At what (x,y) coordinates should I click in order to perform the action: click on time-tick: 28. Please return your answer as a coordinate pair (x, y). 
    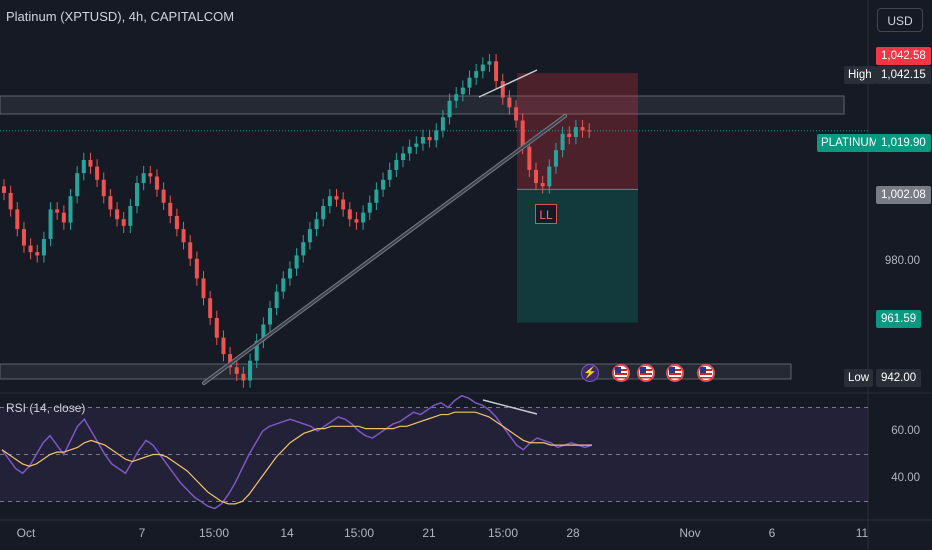
    Looking at the image, I should click on (573, 533).